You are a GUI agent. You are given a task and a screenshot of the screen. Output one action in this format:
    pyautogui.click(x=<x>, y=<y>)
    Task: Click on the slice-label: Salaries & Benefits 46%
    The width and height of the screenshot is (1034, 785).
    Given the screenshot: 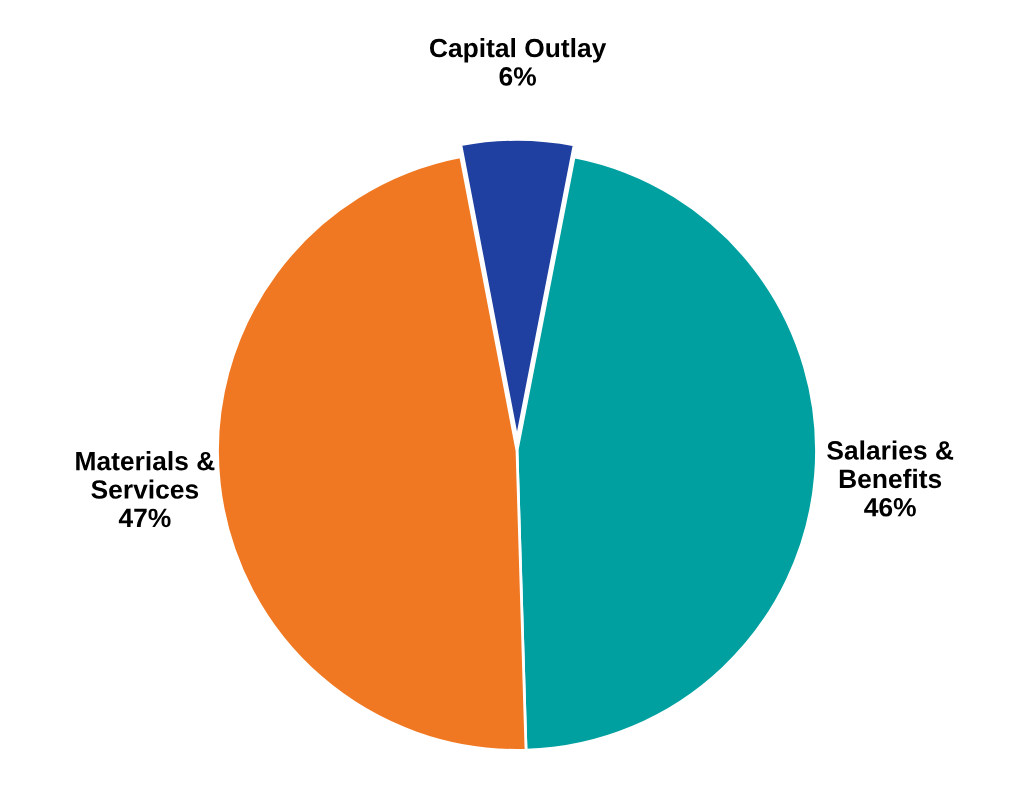 What is the action you would take?
    pyautogui.click(x=890, y=478)
    